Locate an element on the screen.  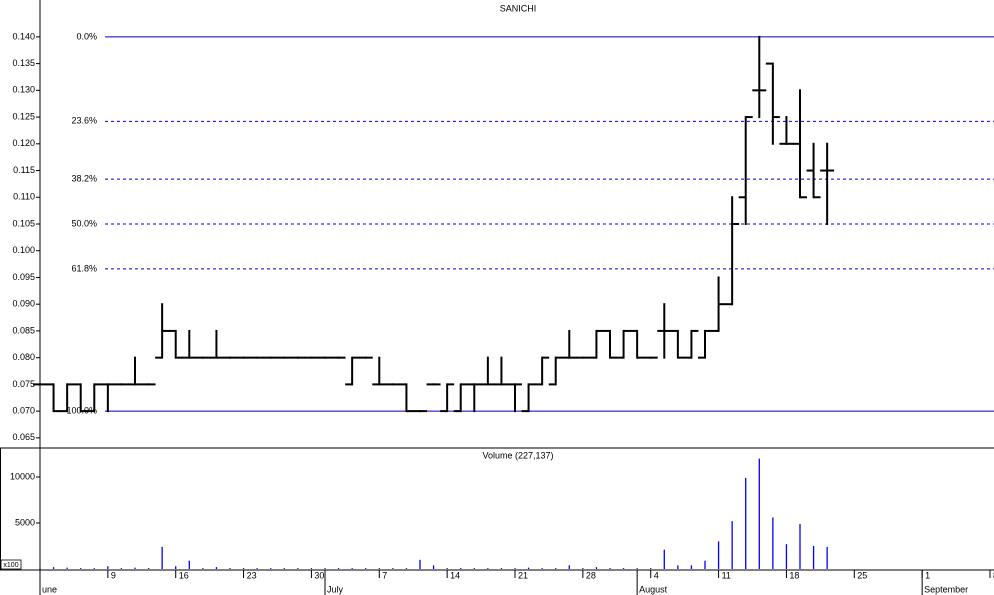
y-tick-label: 0.140 is located at coordinates (23, 36).